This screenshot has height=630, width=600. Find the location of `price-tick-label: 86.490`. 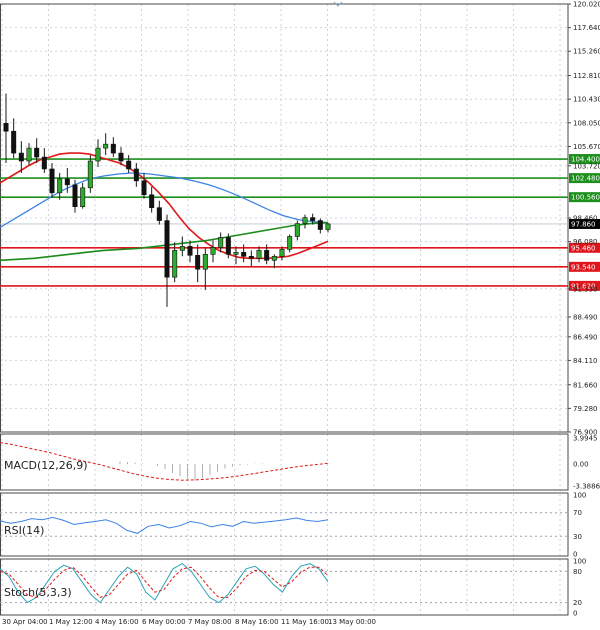

price-tick-label: 86.490 is located at coordinates (585, 337).